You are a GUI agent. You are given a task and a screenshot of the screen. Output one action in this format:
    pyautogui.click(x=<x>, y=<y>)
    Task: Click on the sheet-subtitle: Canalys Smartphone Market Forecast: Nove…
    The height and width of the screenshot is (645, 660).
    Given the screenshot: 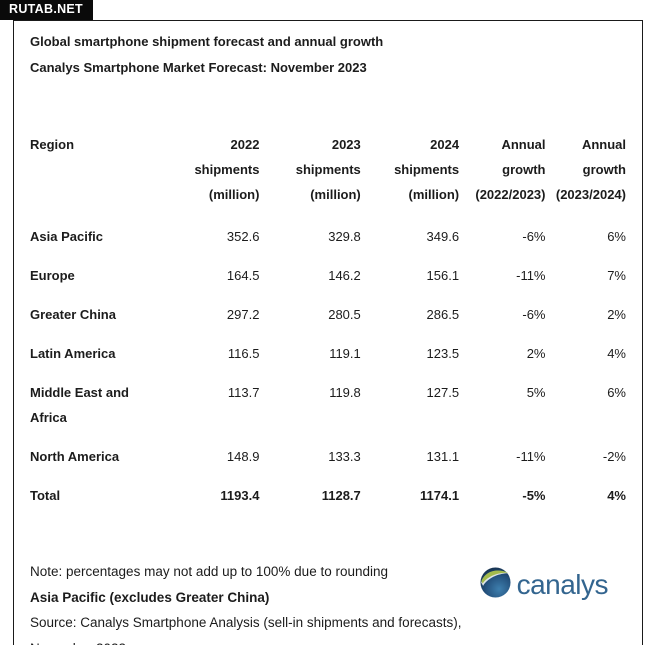 What is the action you would take?
    pyautogui.click(x=198, y=67)
    